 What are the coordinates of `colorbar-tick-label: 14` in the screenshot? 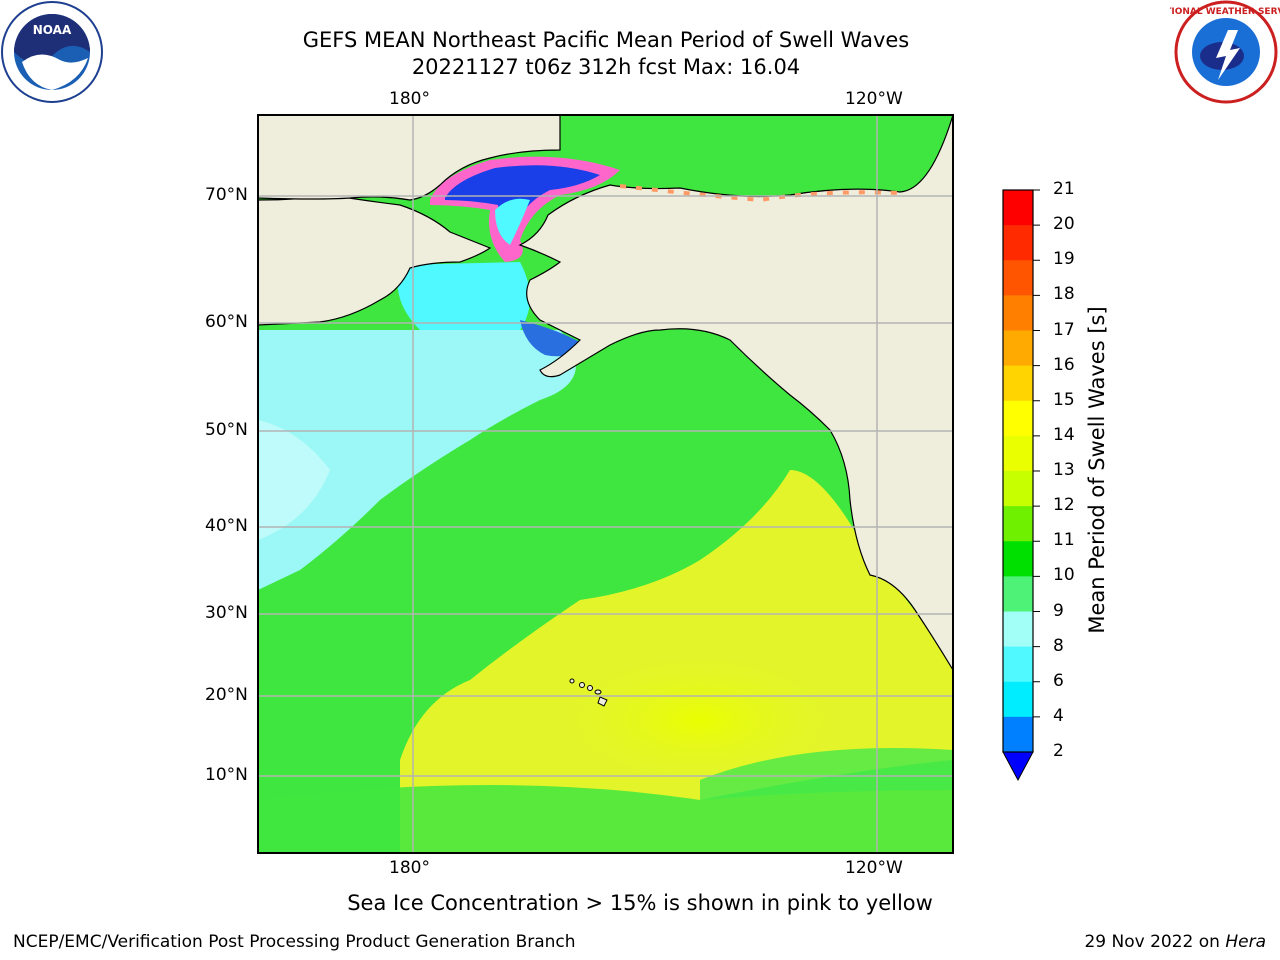 It's located at (1064, 434).